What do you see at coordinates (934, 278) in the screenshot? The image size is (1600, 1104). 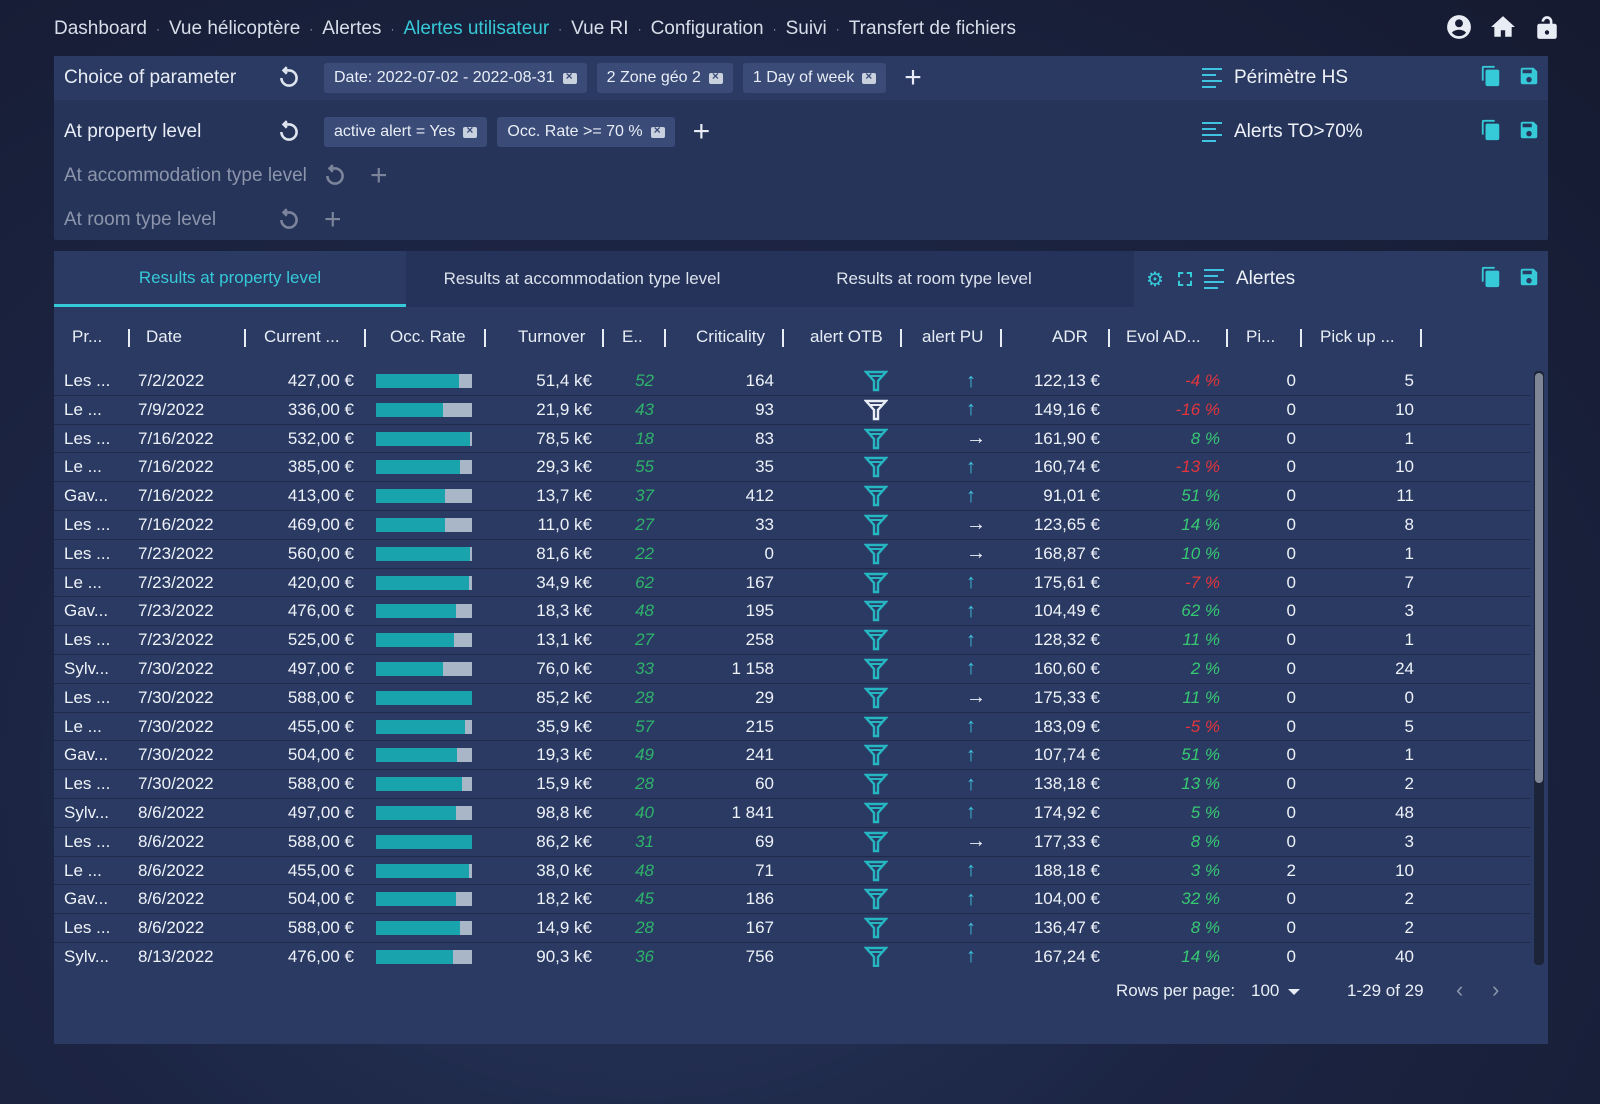 I see `tab-room-results: Results at room type level` at bounding box center [934, 278].